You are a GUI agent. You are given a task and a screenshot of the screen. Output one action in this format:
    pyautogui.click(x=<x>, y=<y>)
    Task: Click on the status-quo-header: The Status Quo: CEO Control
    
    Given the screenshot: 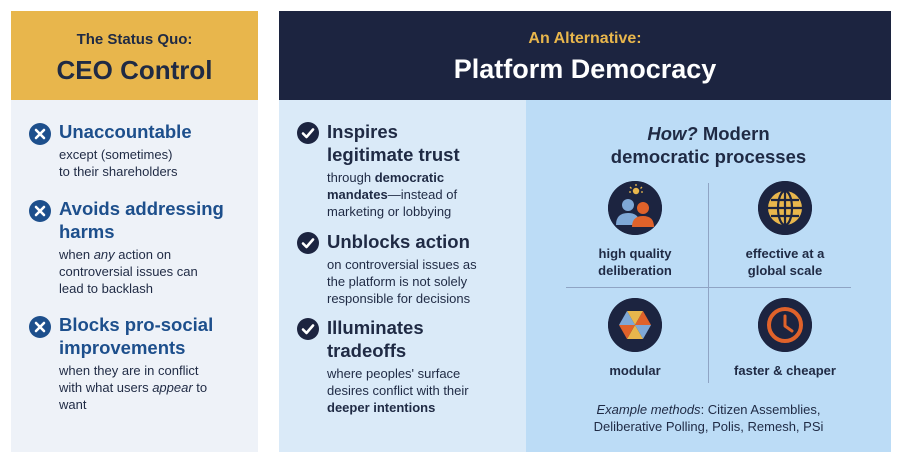 What is the action you would take?
    pyautogui.click(x=134, y=55)
    